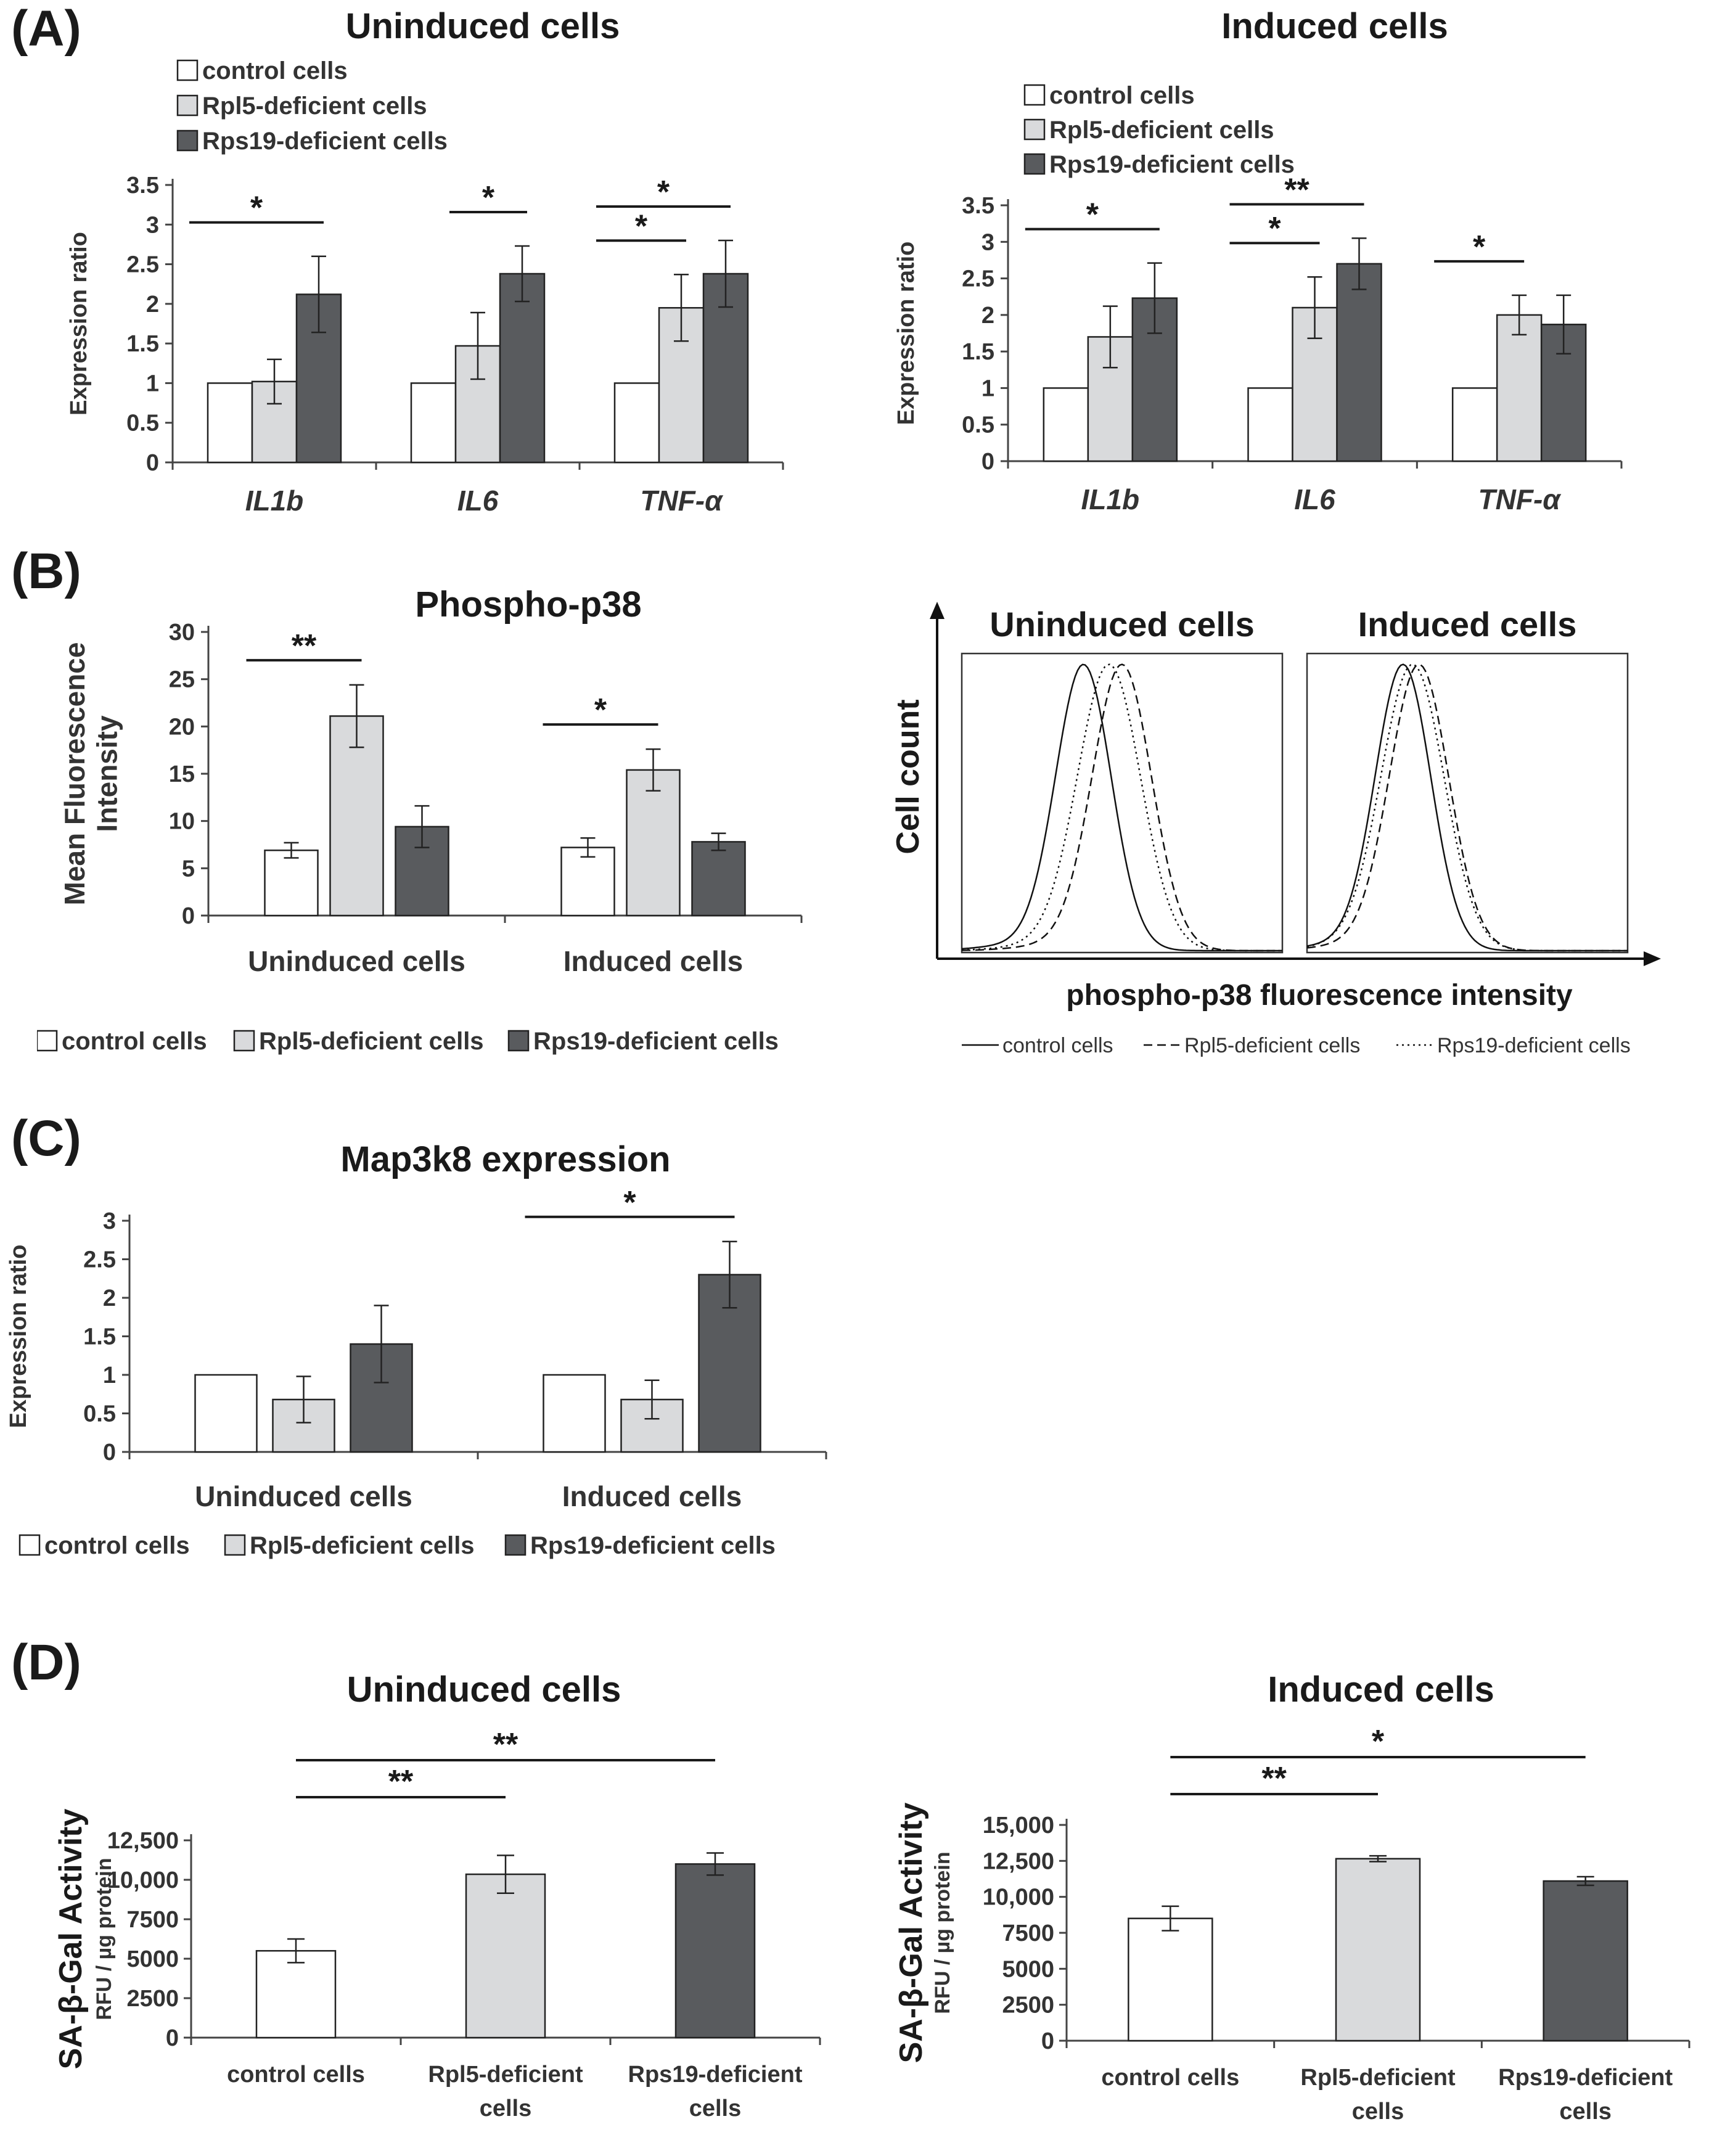 Image resolution: width=1709 pixels, height=2156 pixels. Describe the element at coordinates (528, 604) in the screenshot. I see `chart-title: Phospho-p38` at that location.